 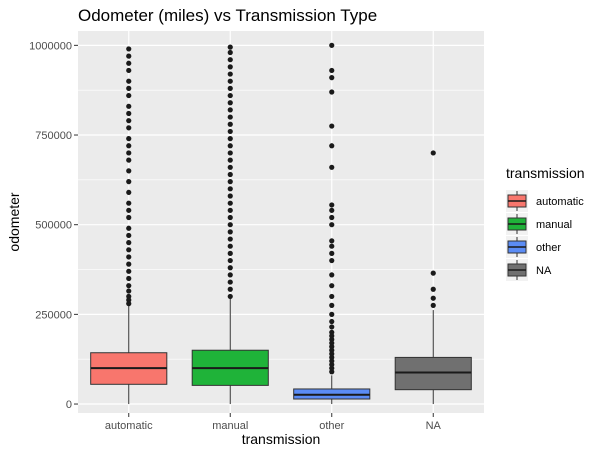 What do you see at coordinates (544, 271) in the screenshot?
I see `legend-label: NA` at bounding box center [544, 271].